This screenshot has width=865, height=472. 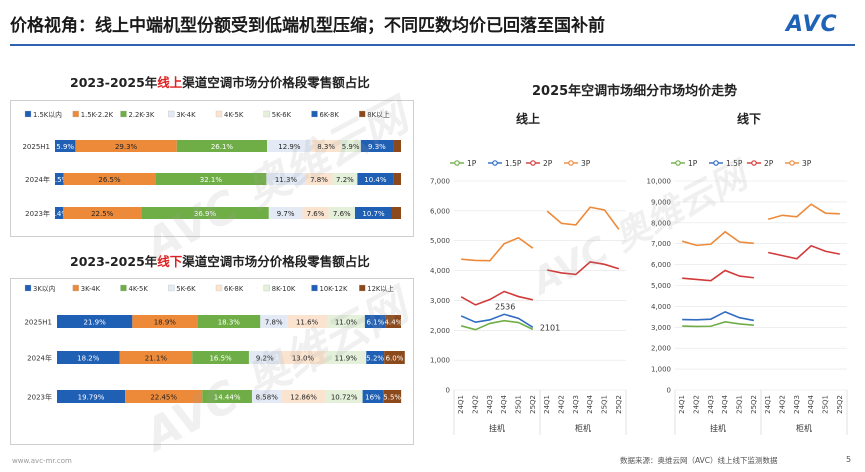 I want to click on legend-label: 3P, so click(x=807, y=163).